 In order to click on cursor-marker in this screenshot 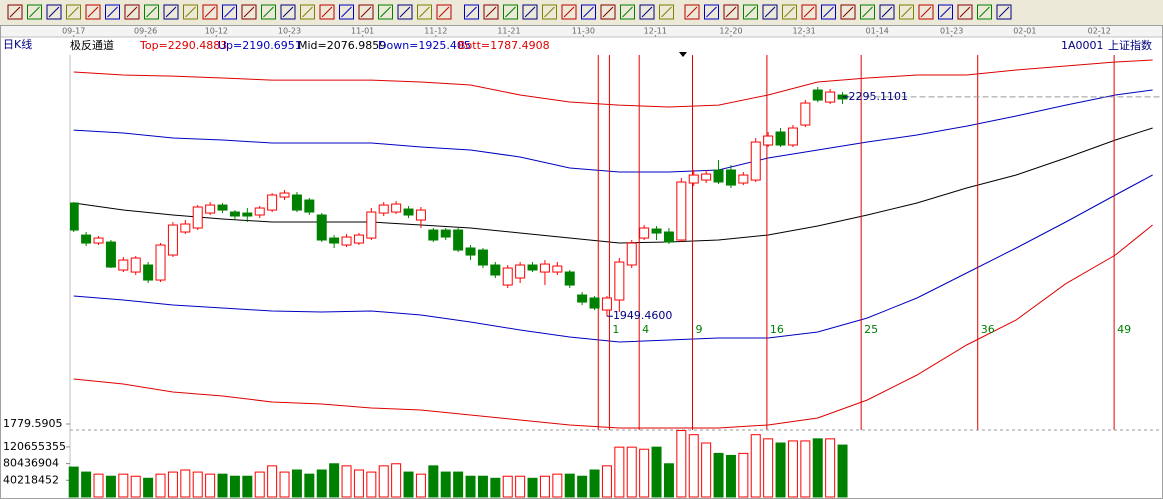, I will do `click(683, 54)`.